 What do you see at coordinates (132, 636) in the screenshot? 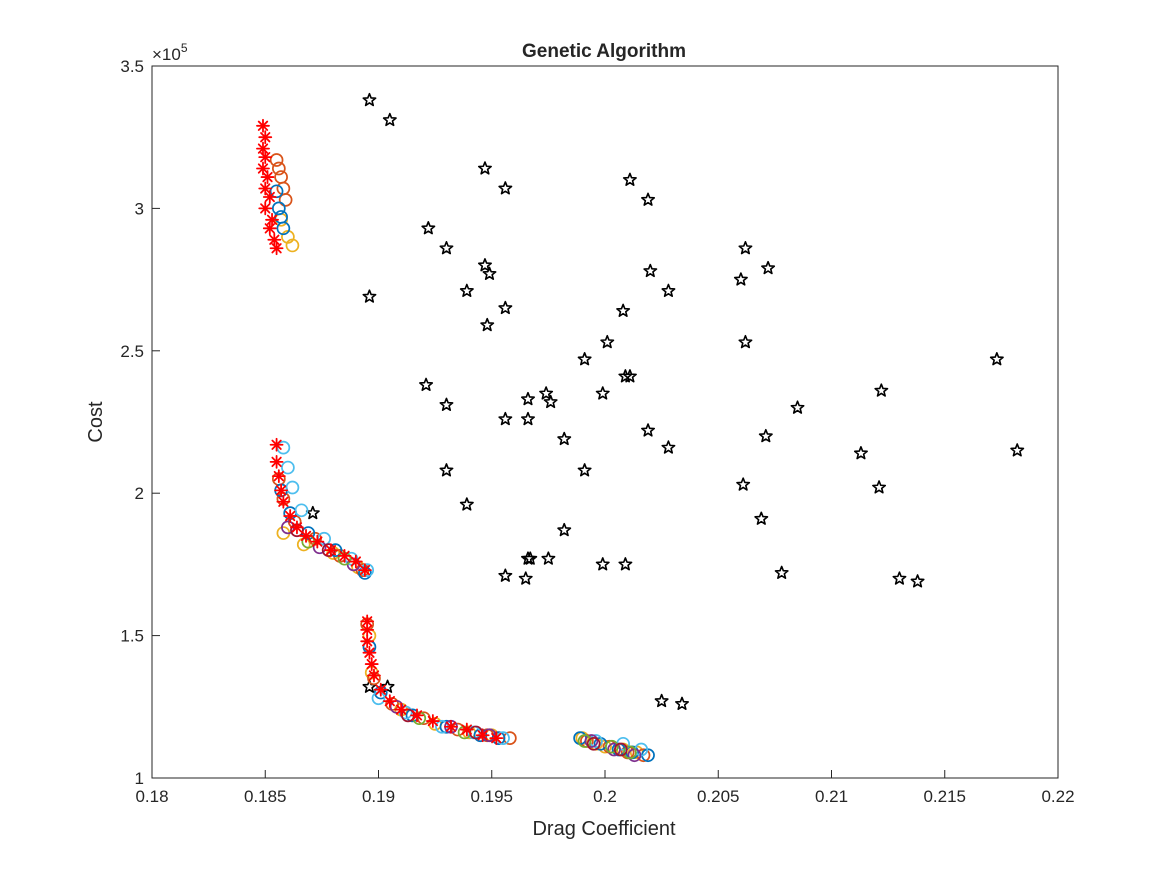
I see `y-tick-label: 1.5` at bounding box center [132, 636].